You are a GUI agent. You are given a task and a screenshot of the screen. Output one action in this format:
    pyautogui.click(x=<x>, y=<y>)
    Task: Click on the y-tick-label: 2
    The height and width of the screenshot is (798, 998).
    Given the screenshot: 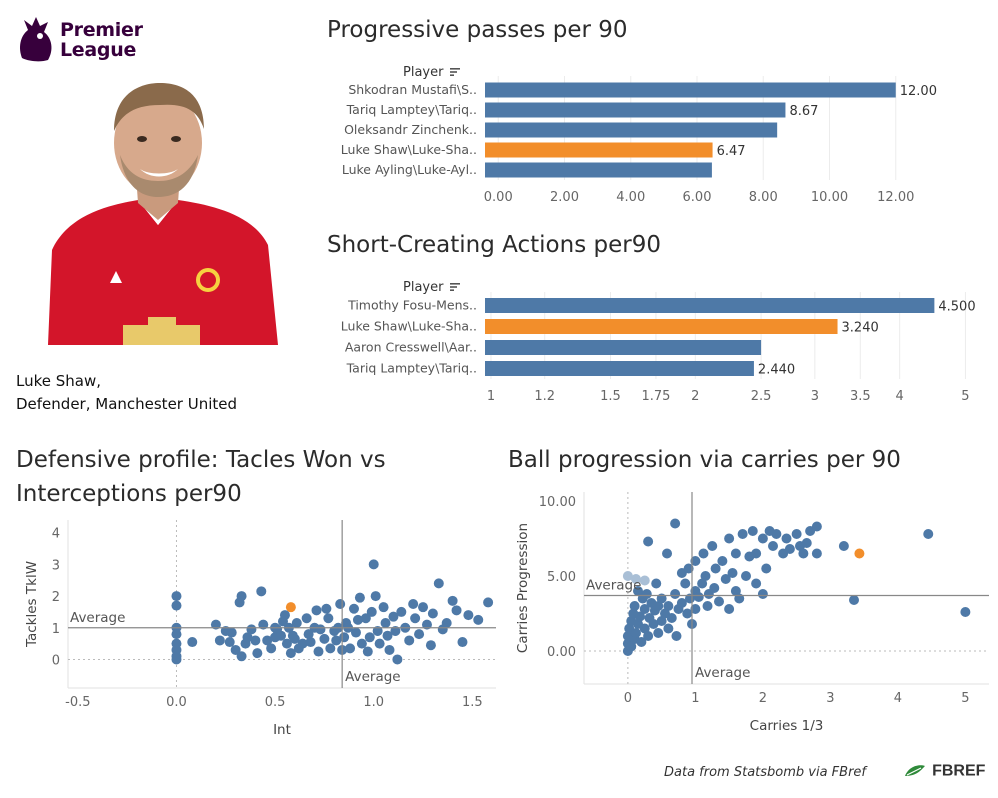 What is the action you would take?
    pyautogui.click(x=56, y=597)
    